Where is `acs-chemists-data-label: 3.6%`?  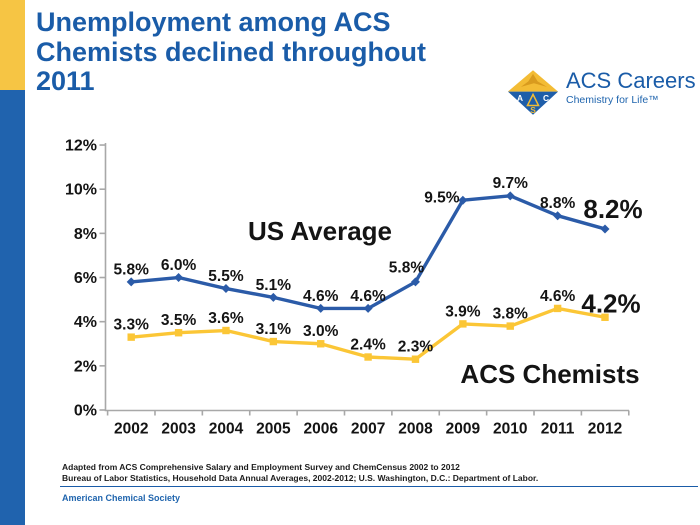 acs-chemists-data-label: 3.6% is located at coordinates (226, 318).